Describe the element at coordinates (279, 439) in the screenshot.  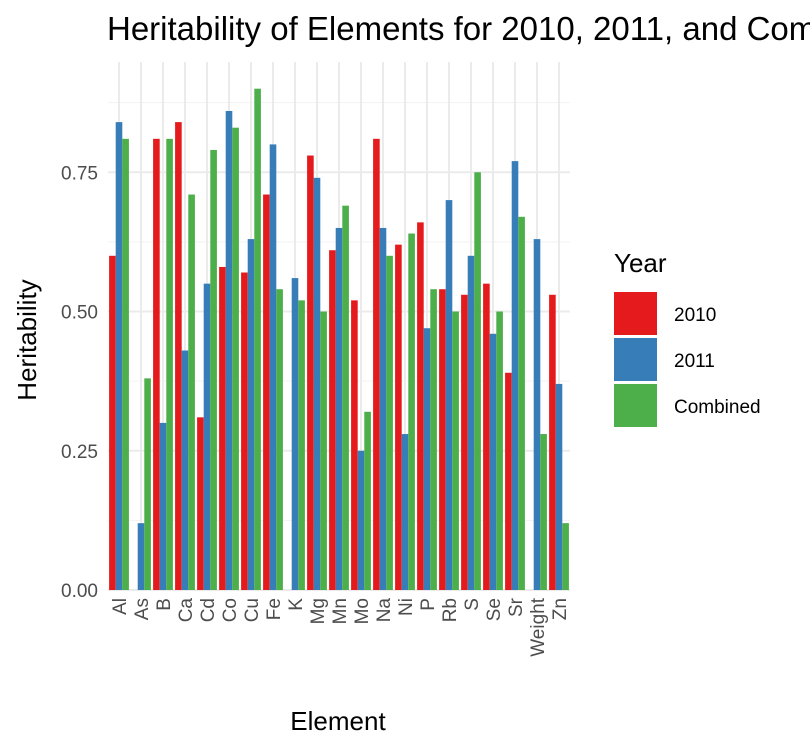
I see `bar-fe-combined` at that location.